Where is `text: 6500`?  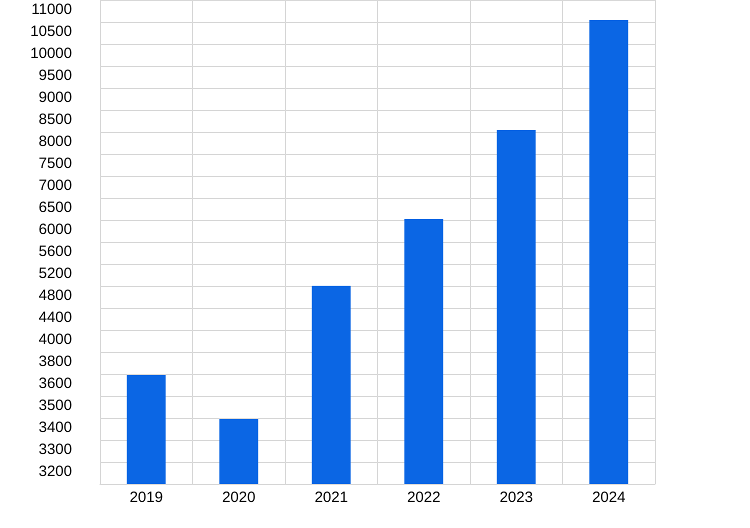 text: 6500 is located at coordinates (55, 207).